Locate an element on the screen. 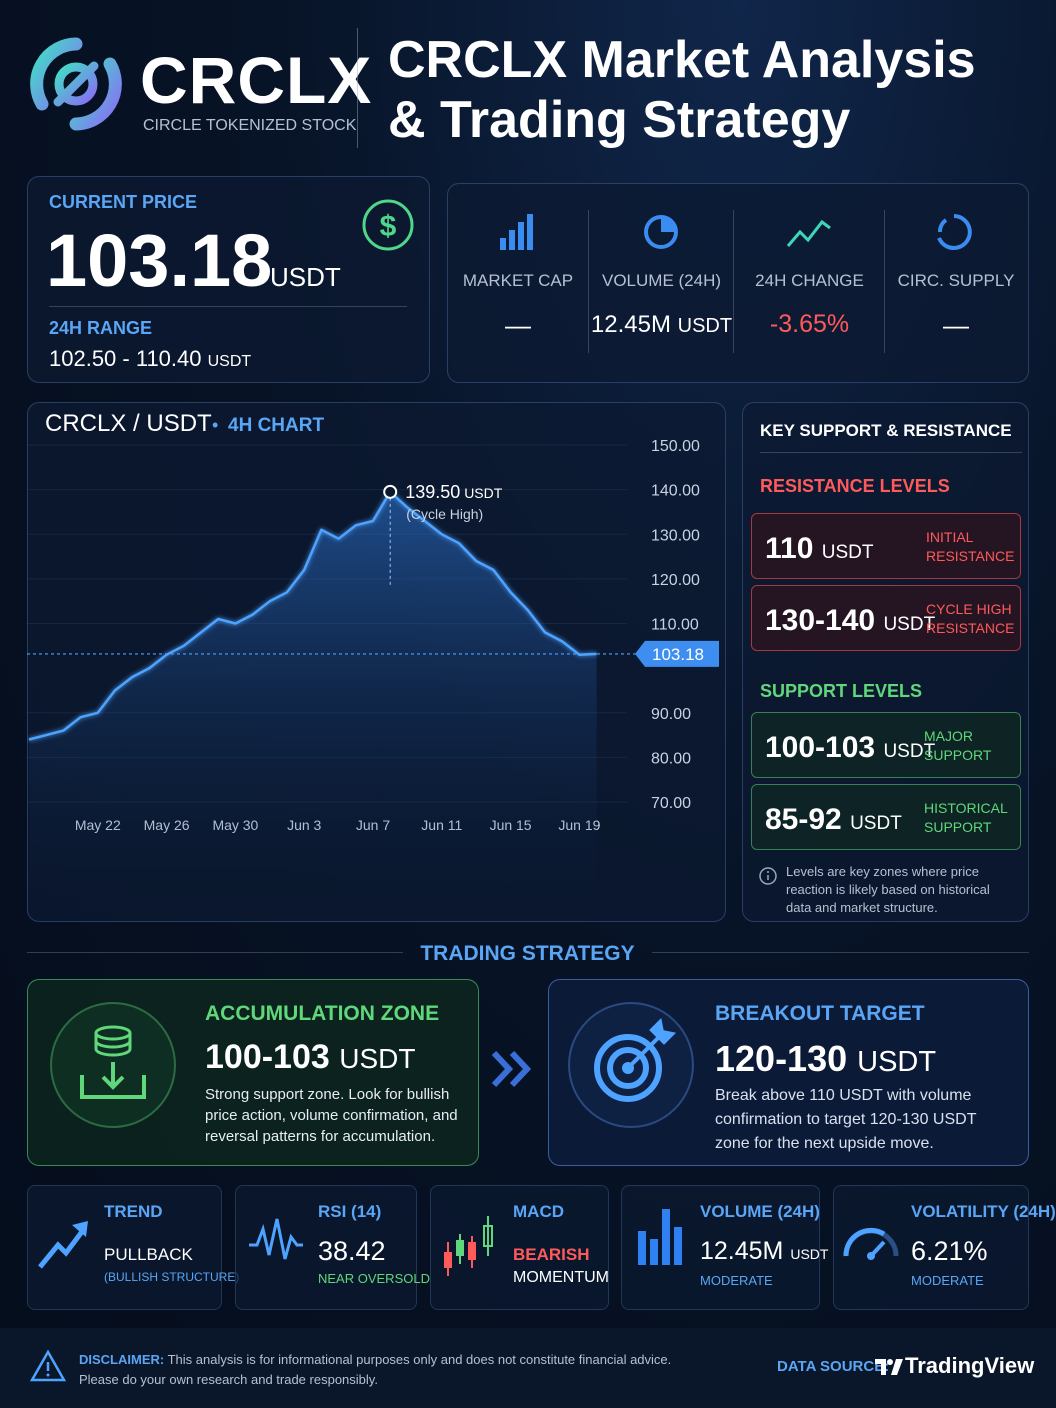 The width and height of the screenshot is (1056, 1408). gauge-icon is located at coordinates (871, 1243).